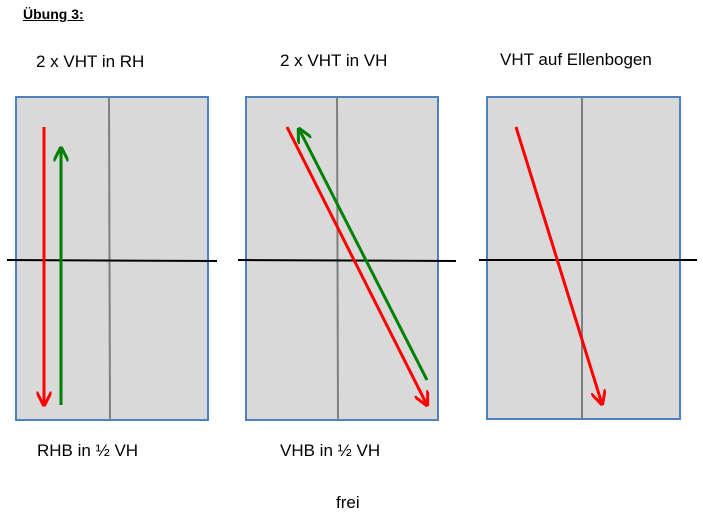 The image size is (703, 518). Describe the element at coordinates (90, 61) in the screenshot. I see `panel-1-title: 2 x VHT in RH` at that location.